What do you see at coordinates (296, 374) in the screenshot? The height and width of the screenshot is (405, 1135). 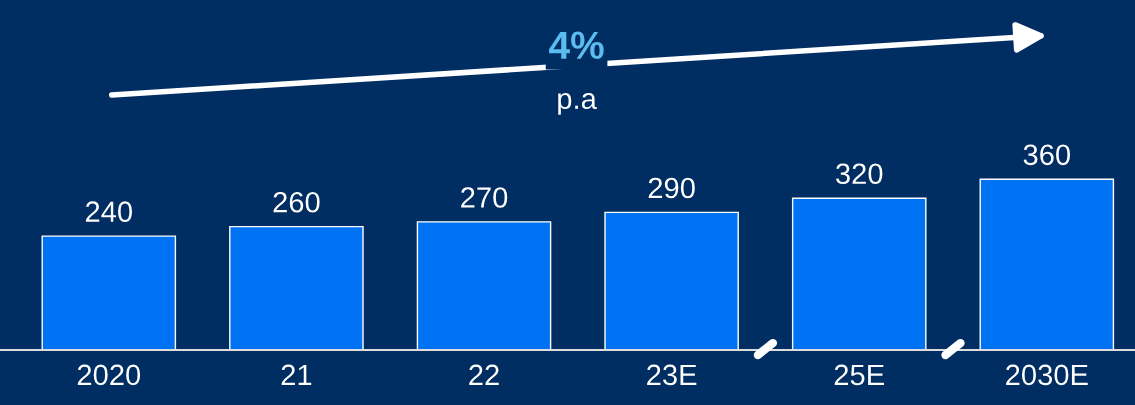 I see `x-tick-label: 21` at bounding box center [296, 374].